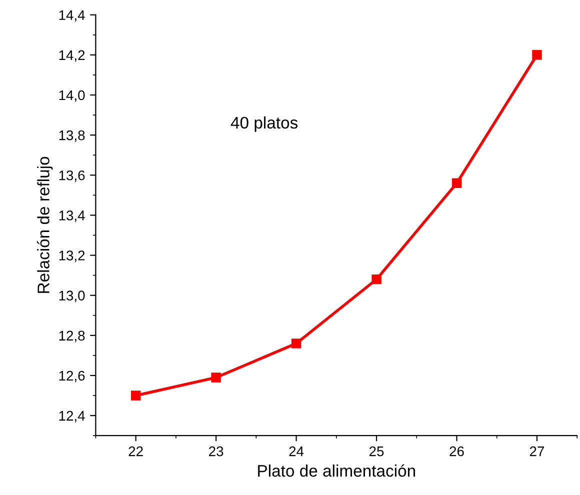 The height and width of the screenshot is (495, 580). Describe the element at coordinates (72, 176) in the screenshot. I see `y-tick-label: 13,6` at that location.